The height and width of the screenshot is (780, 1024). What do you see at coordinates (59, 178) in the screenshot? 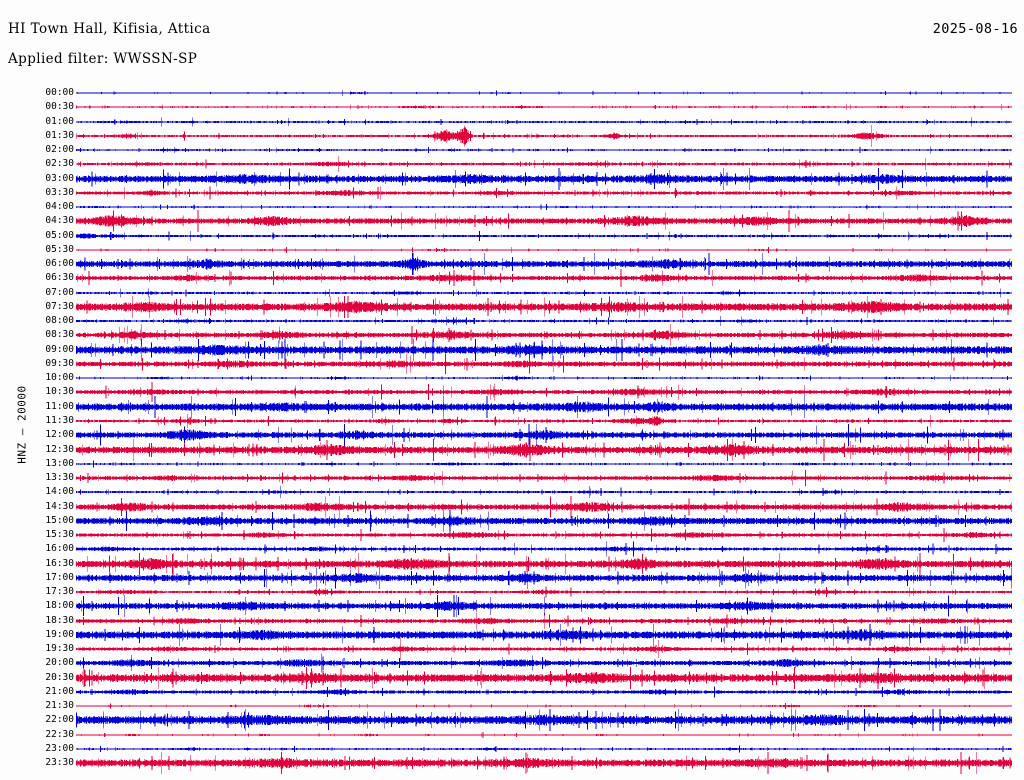
I see `time-tick-label: 03:00` at bounding box center [59, 178].